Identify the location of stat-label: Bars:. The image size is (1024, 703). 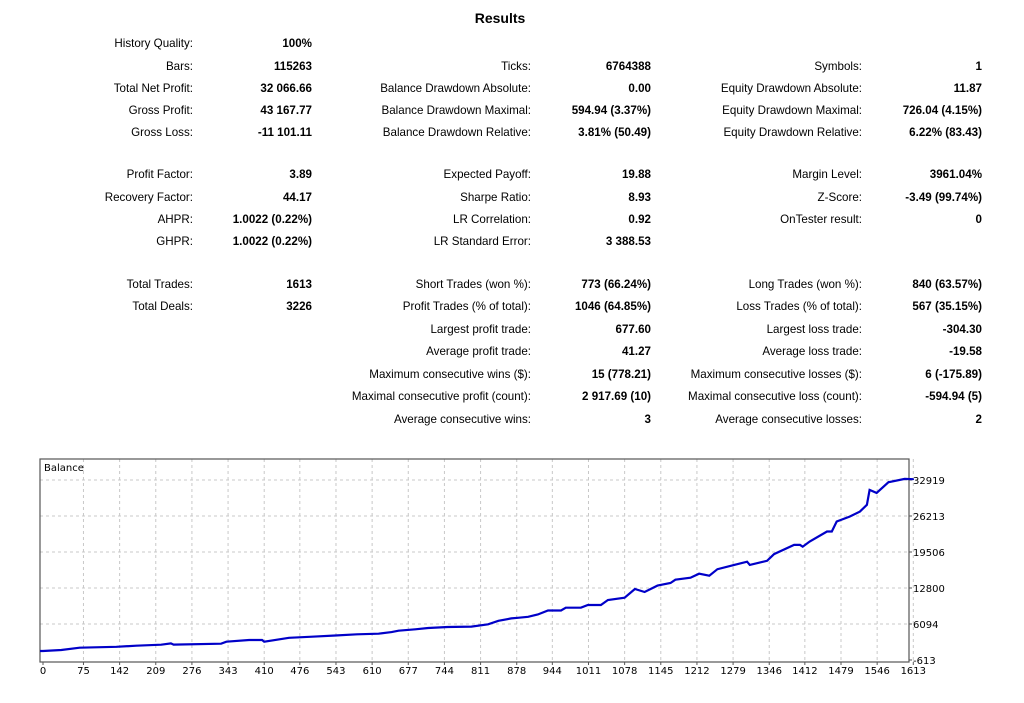
(179, 66).